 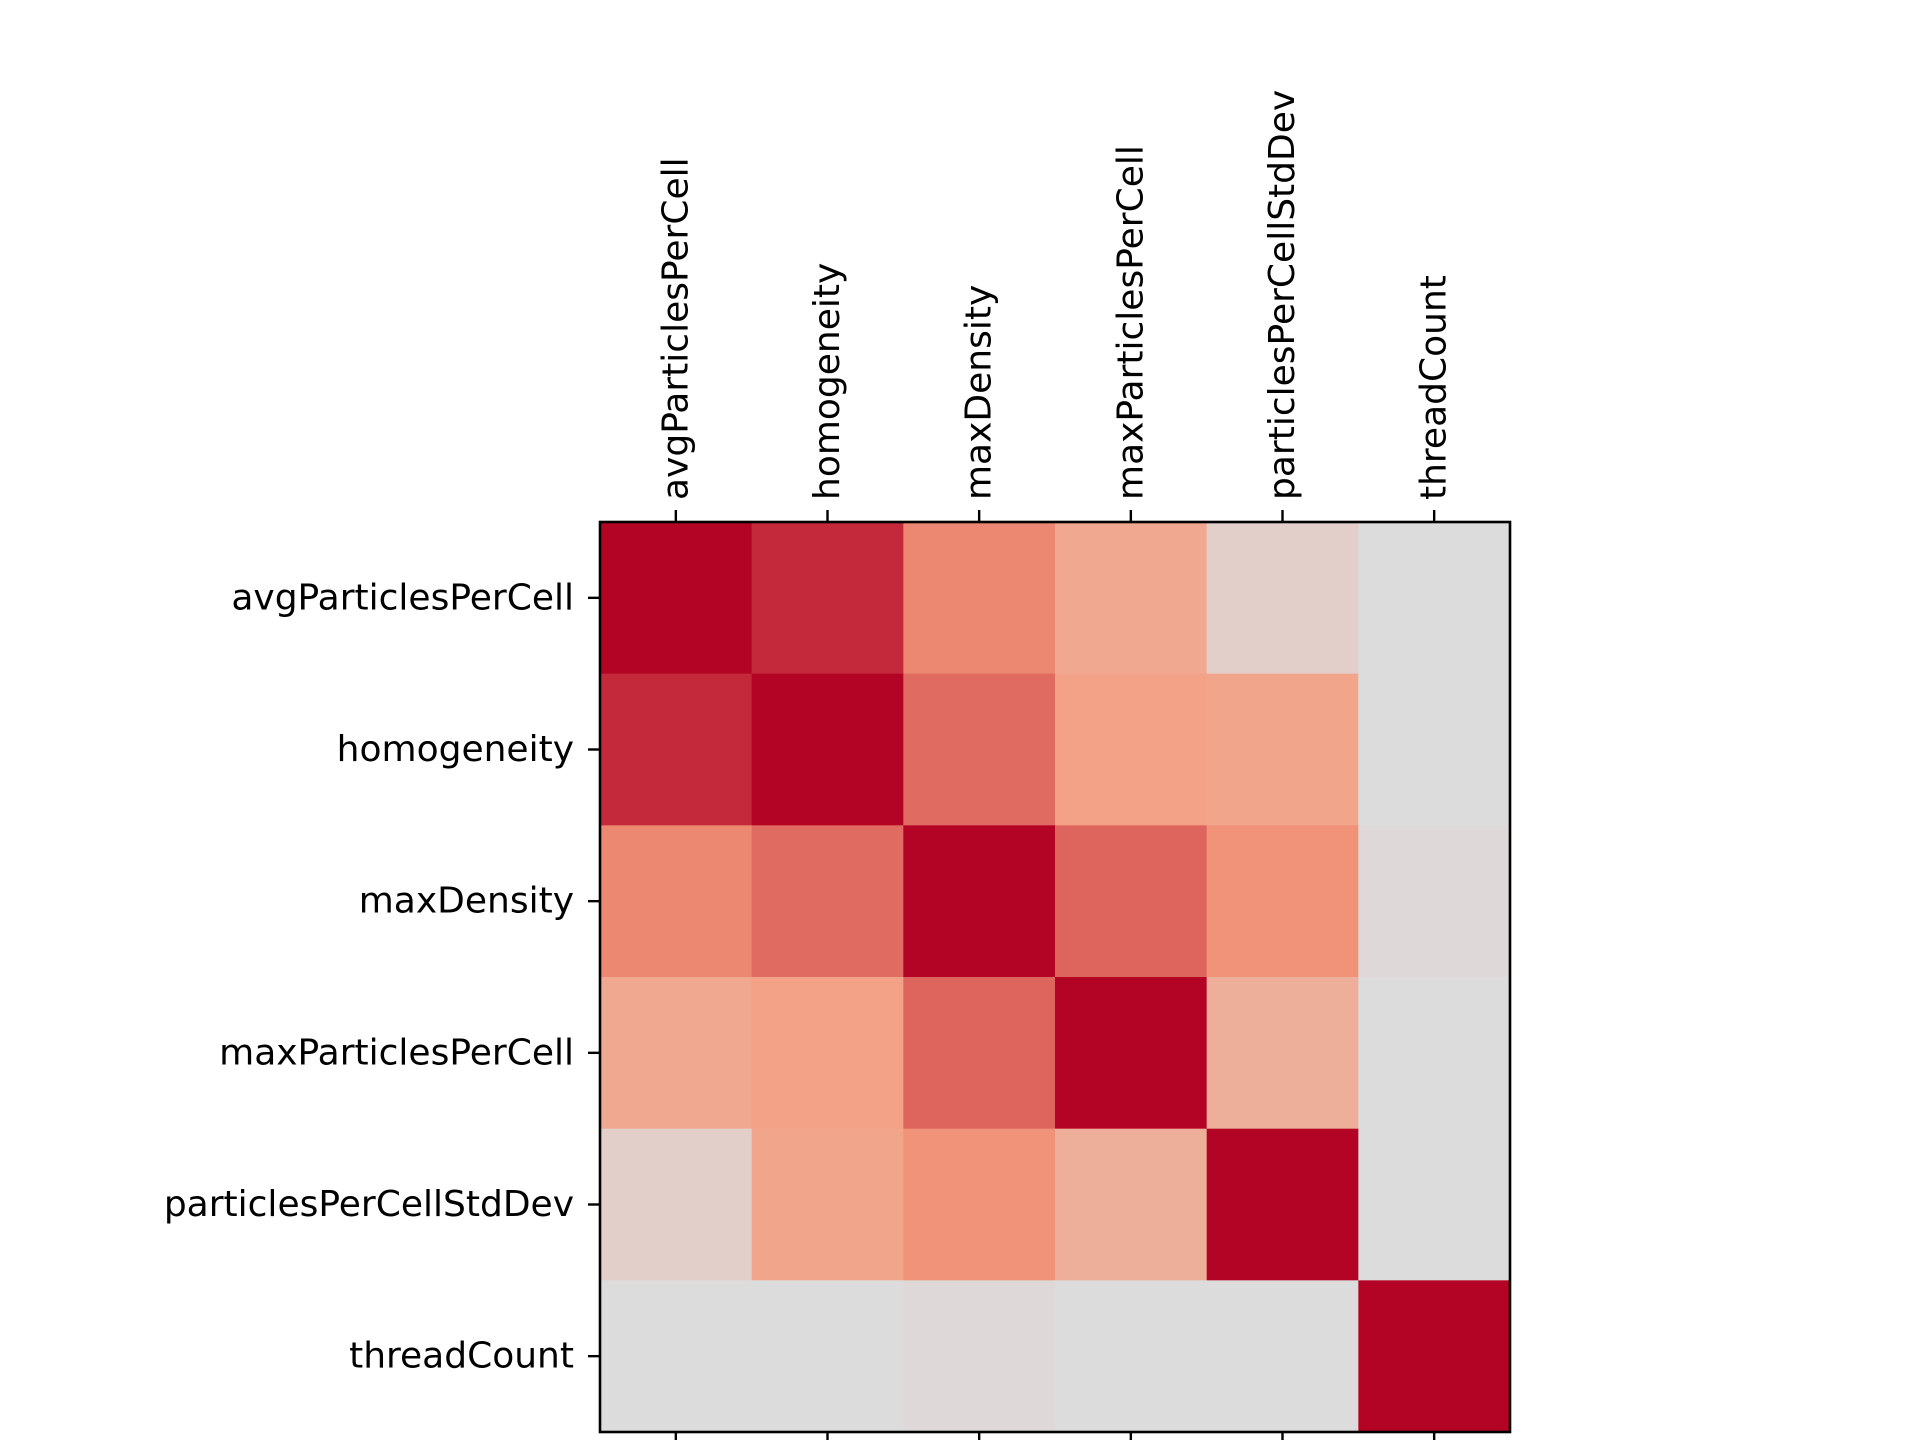 What do you see at coordinates (1434, 387) in the screenshot?
I see `x-tick-label-5: threadCount` at bounding box center [1434, 387].